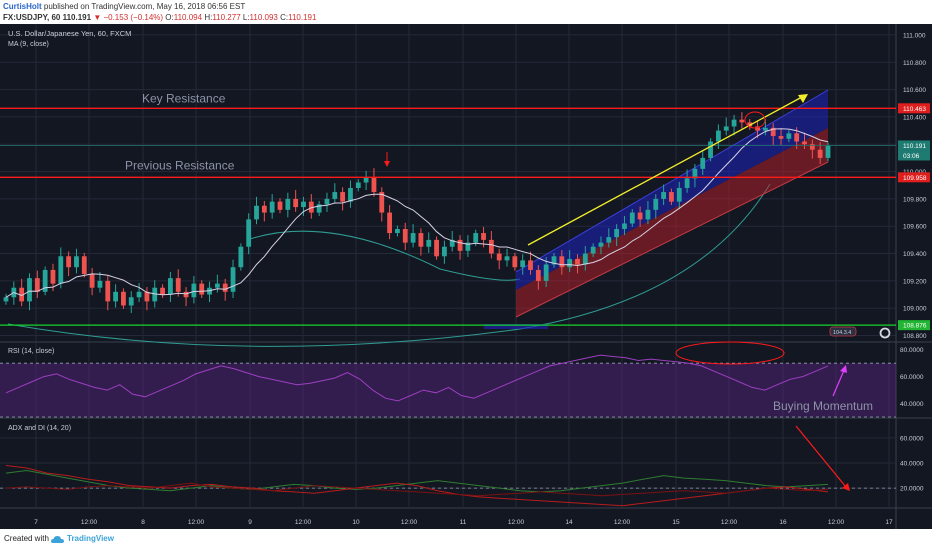 Image resolution: width=932 pixels, height=550 pixels. I want to click on time-axis-tick: 16, so click(783, 522).